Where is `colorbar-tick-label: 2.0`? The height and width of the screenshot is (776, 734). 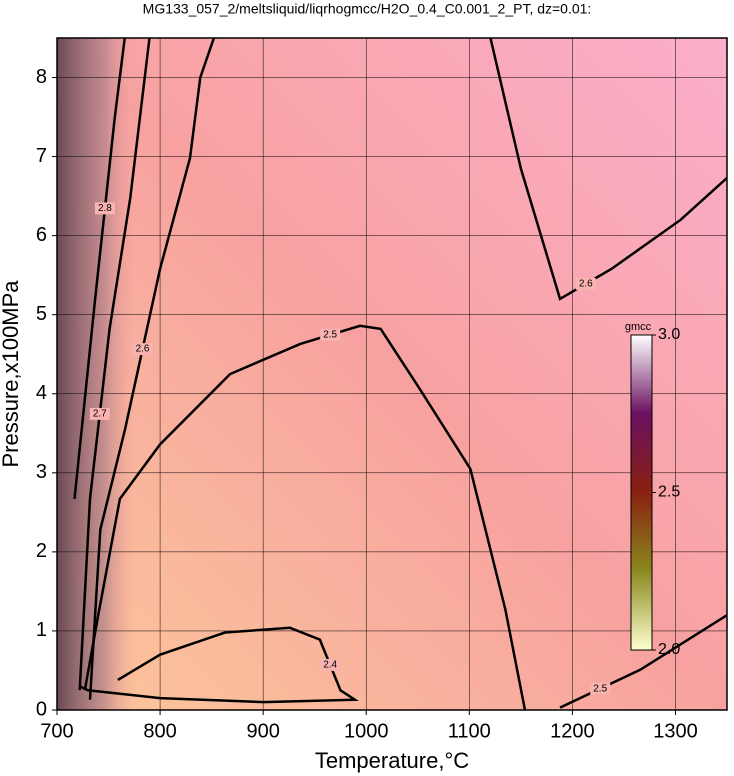
colorbar-tick-label: 2.0 is located at coordinates (669, 649).